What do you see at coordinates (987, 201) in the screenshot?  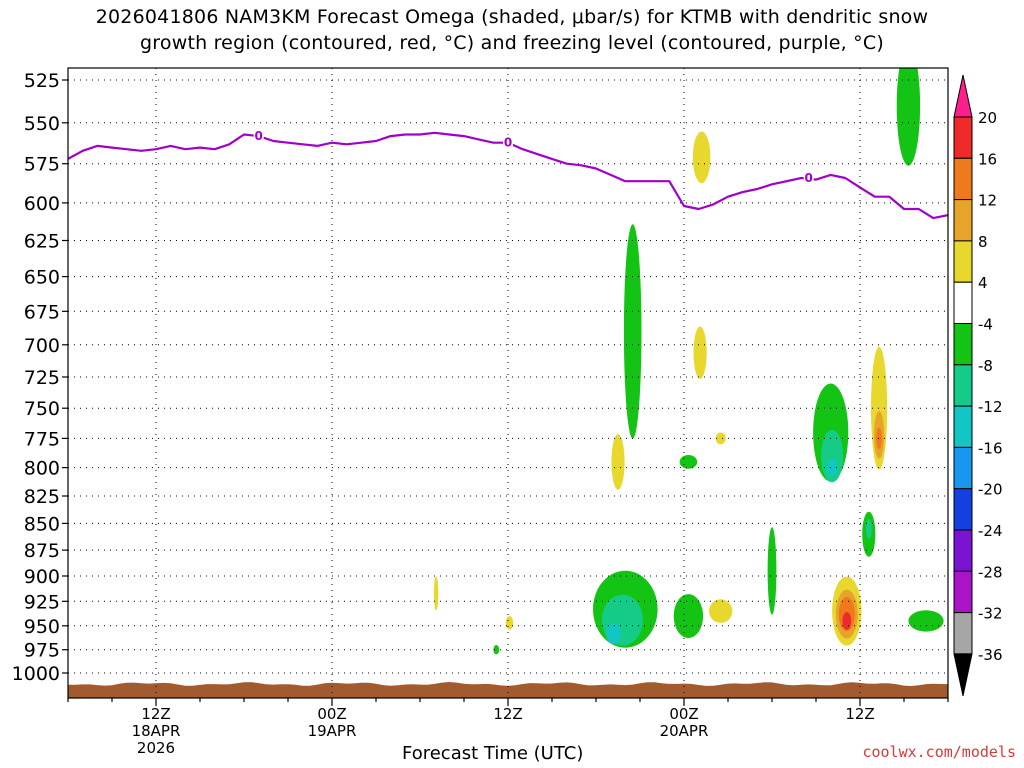 I see `colorbar-label-2: 12` at bounding box center [987, 201].